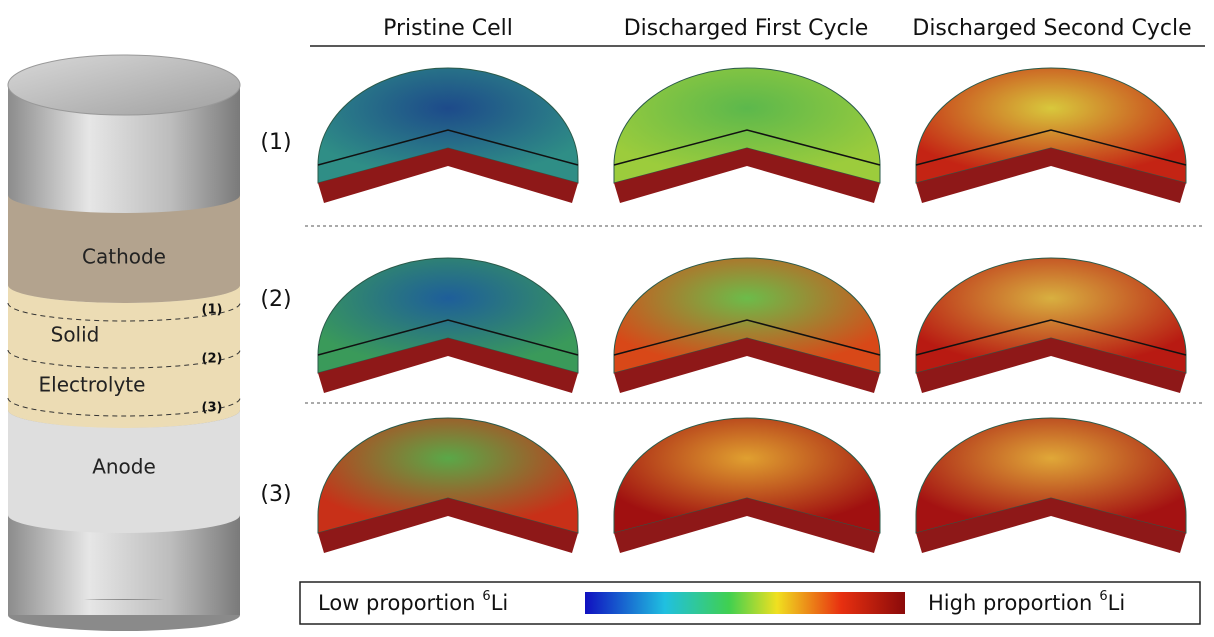 The height and width of the screenshot is (637, 1214). What do you see at coordinates (124, 257) in the screenshot?
I see `layer-label: Cathode` at bounding box center [124, 257].